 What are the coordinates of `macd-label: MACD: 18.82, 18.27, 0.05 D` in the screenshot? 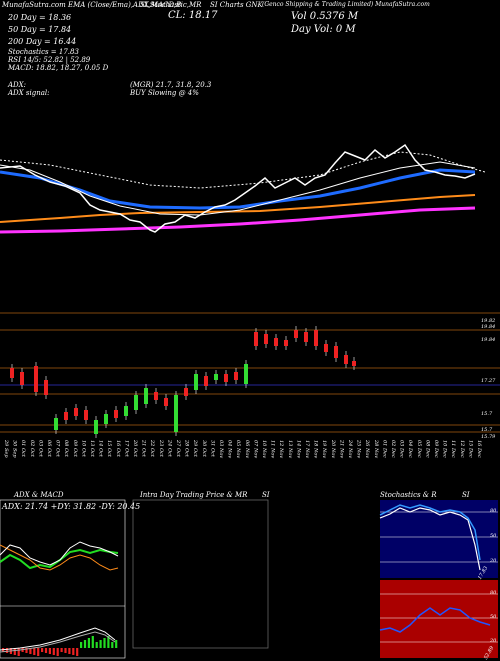 It's located at (58, 68).